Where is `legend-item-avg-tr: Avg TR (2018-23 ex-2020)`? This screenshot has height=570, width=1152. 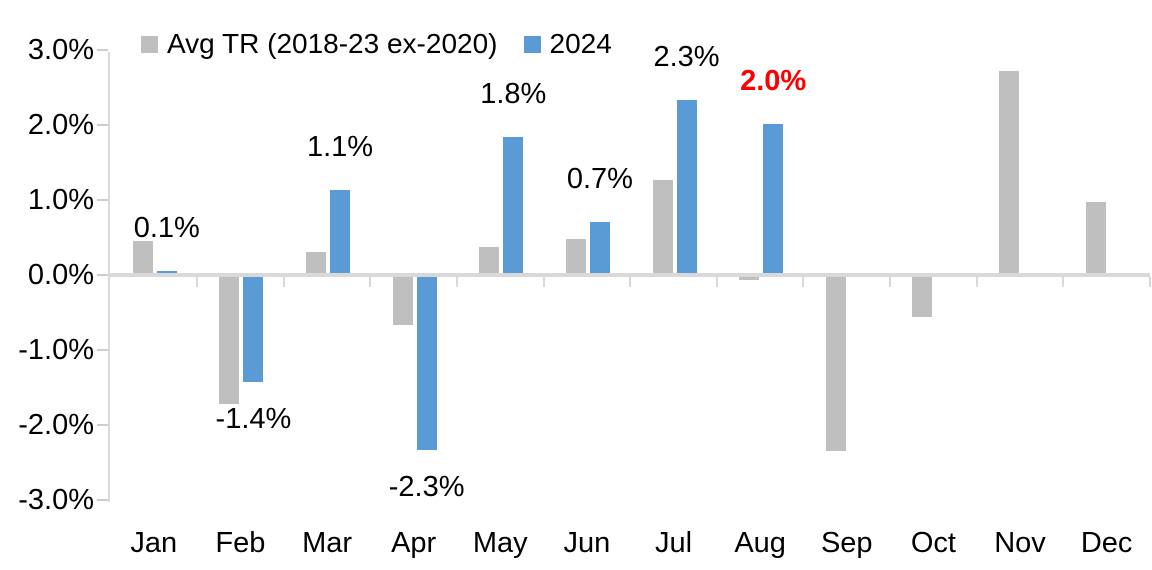 legend-item-avg-tr: Avg TR (2018-23 ex-2020) is located at coordinates (319, 44).